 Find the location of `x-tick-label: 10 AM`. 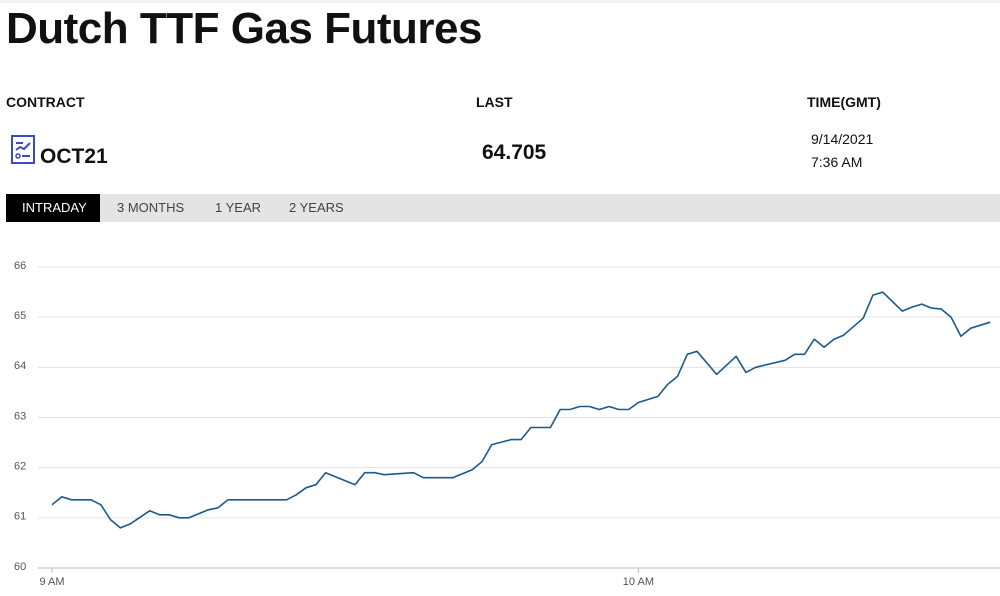

x-tick-label: 10 AM is located at coordinates (638, 582).